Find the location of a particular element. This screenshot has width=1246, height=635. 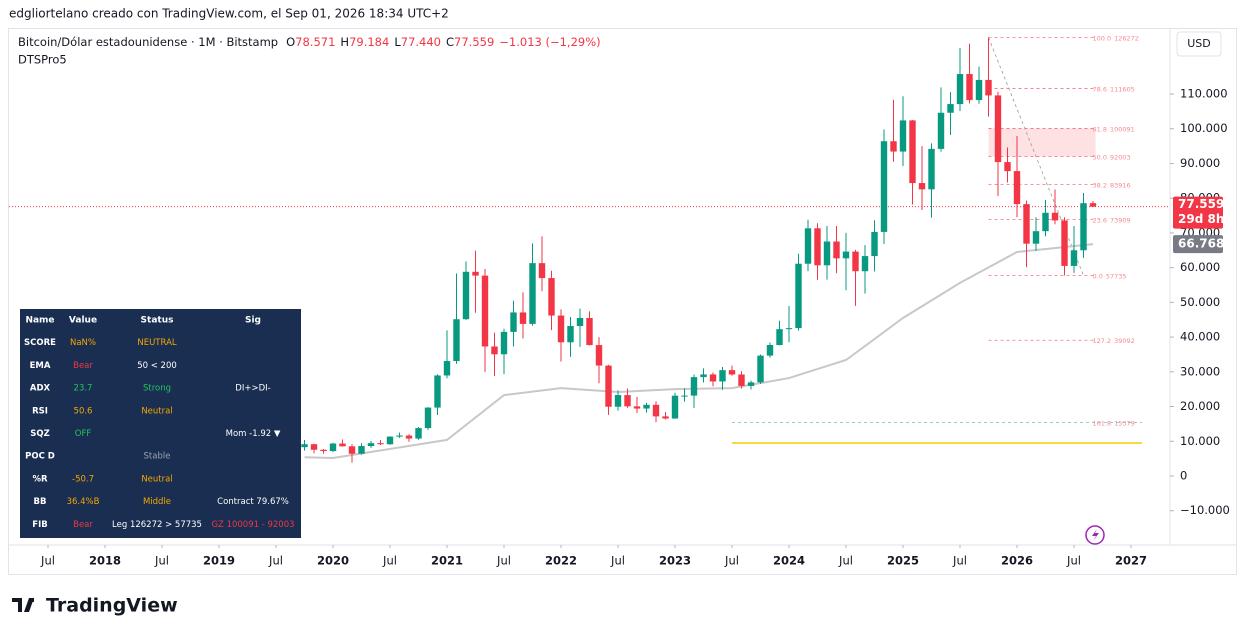

y-tick-label: −10.000 is located at coordinates (1205, 510).